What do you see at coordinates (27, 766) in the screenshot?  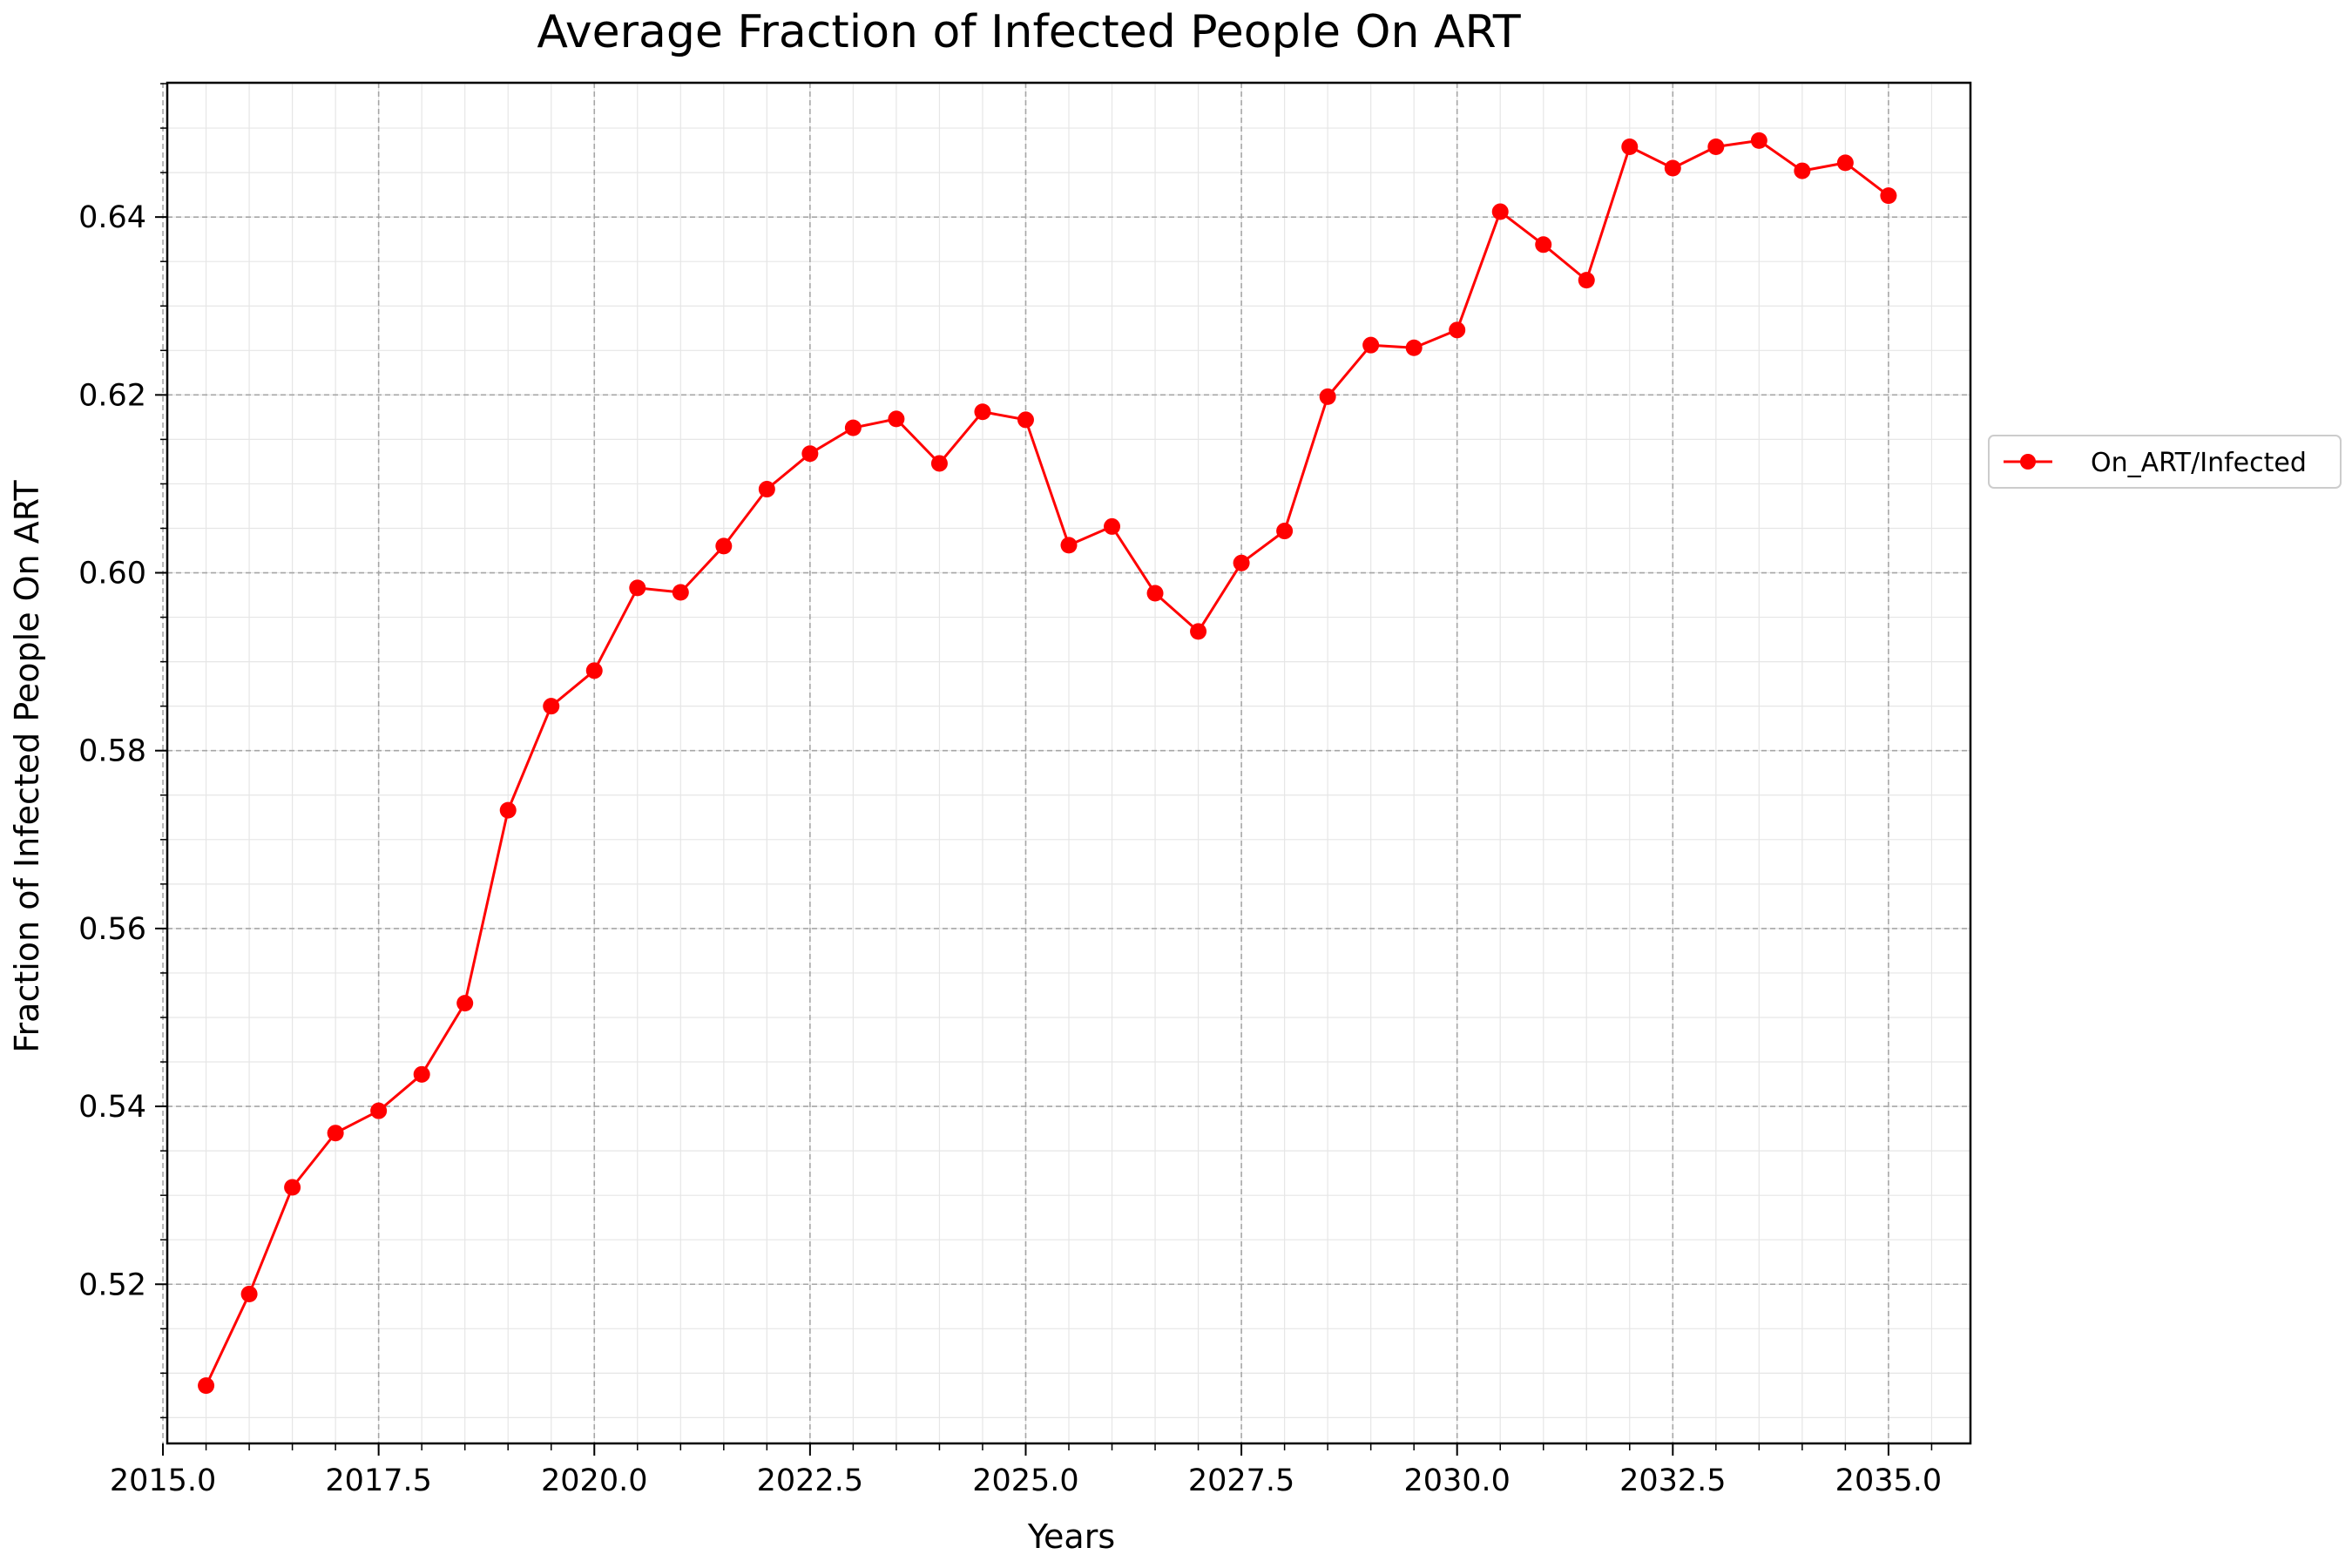 I see `y-axis-label: Fraction of Infected People On ART` at bounding box center [27, 766].